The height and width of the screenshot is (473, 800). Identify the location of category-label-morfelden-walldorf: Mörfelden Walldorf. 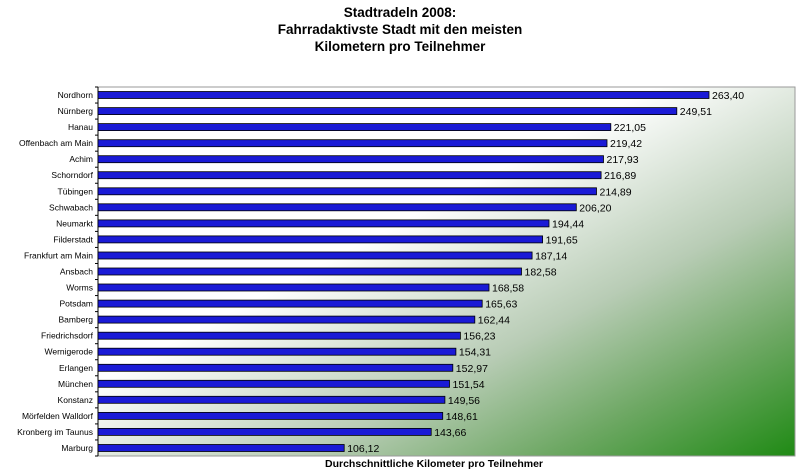
(58, 416).